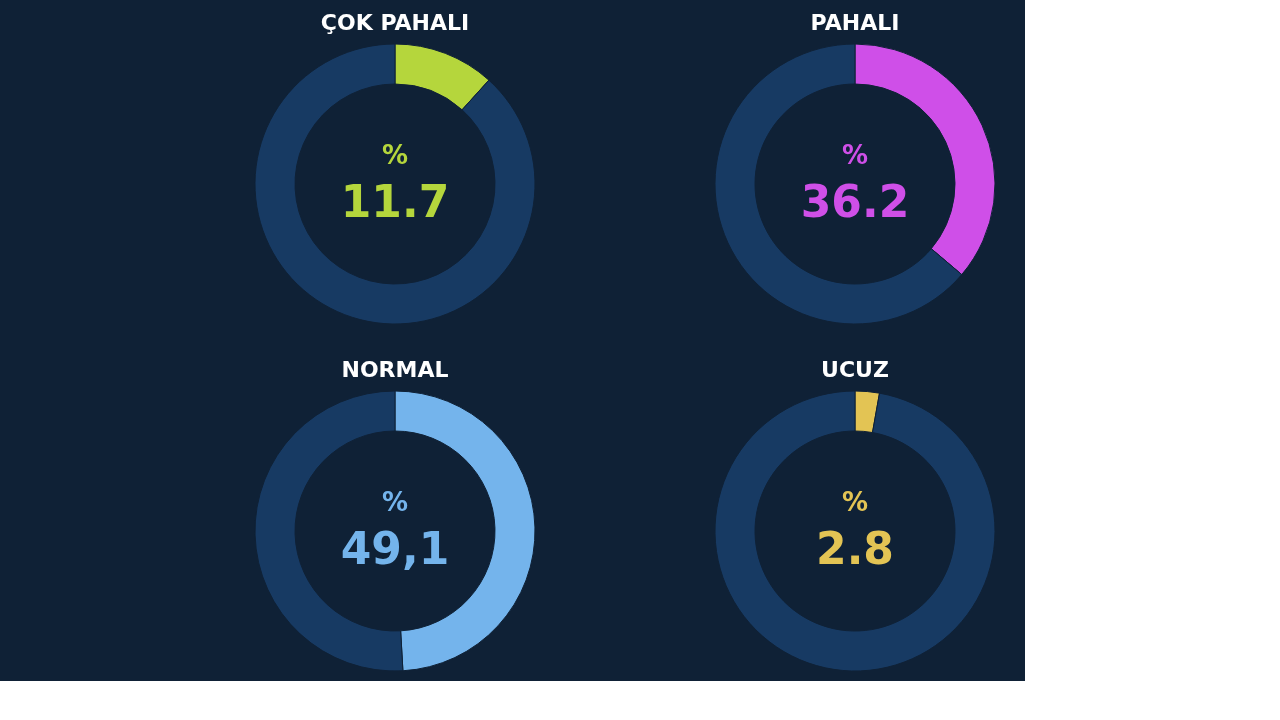 This screenshot has height=720, width=1280. I want to click on text: 11.7, so click(395, 201).